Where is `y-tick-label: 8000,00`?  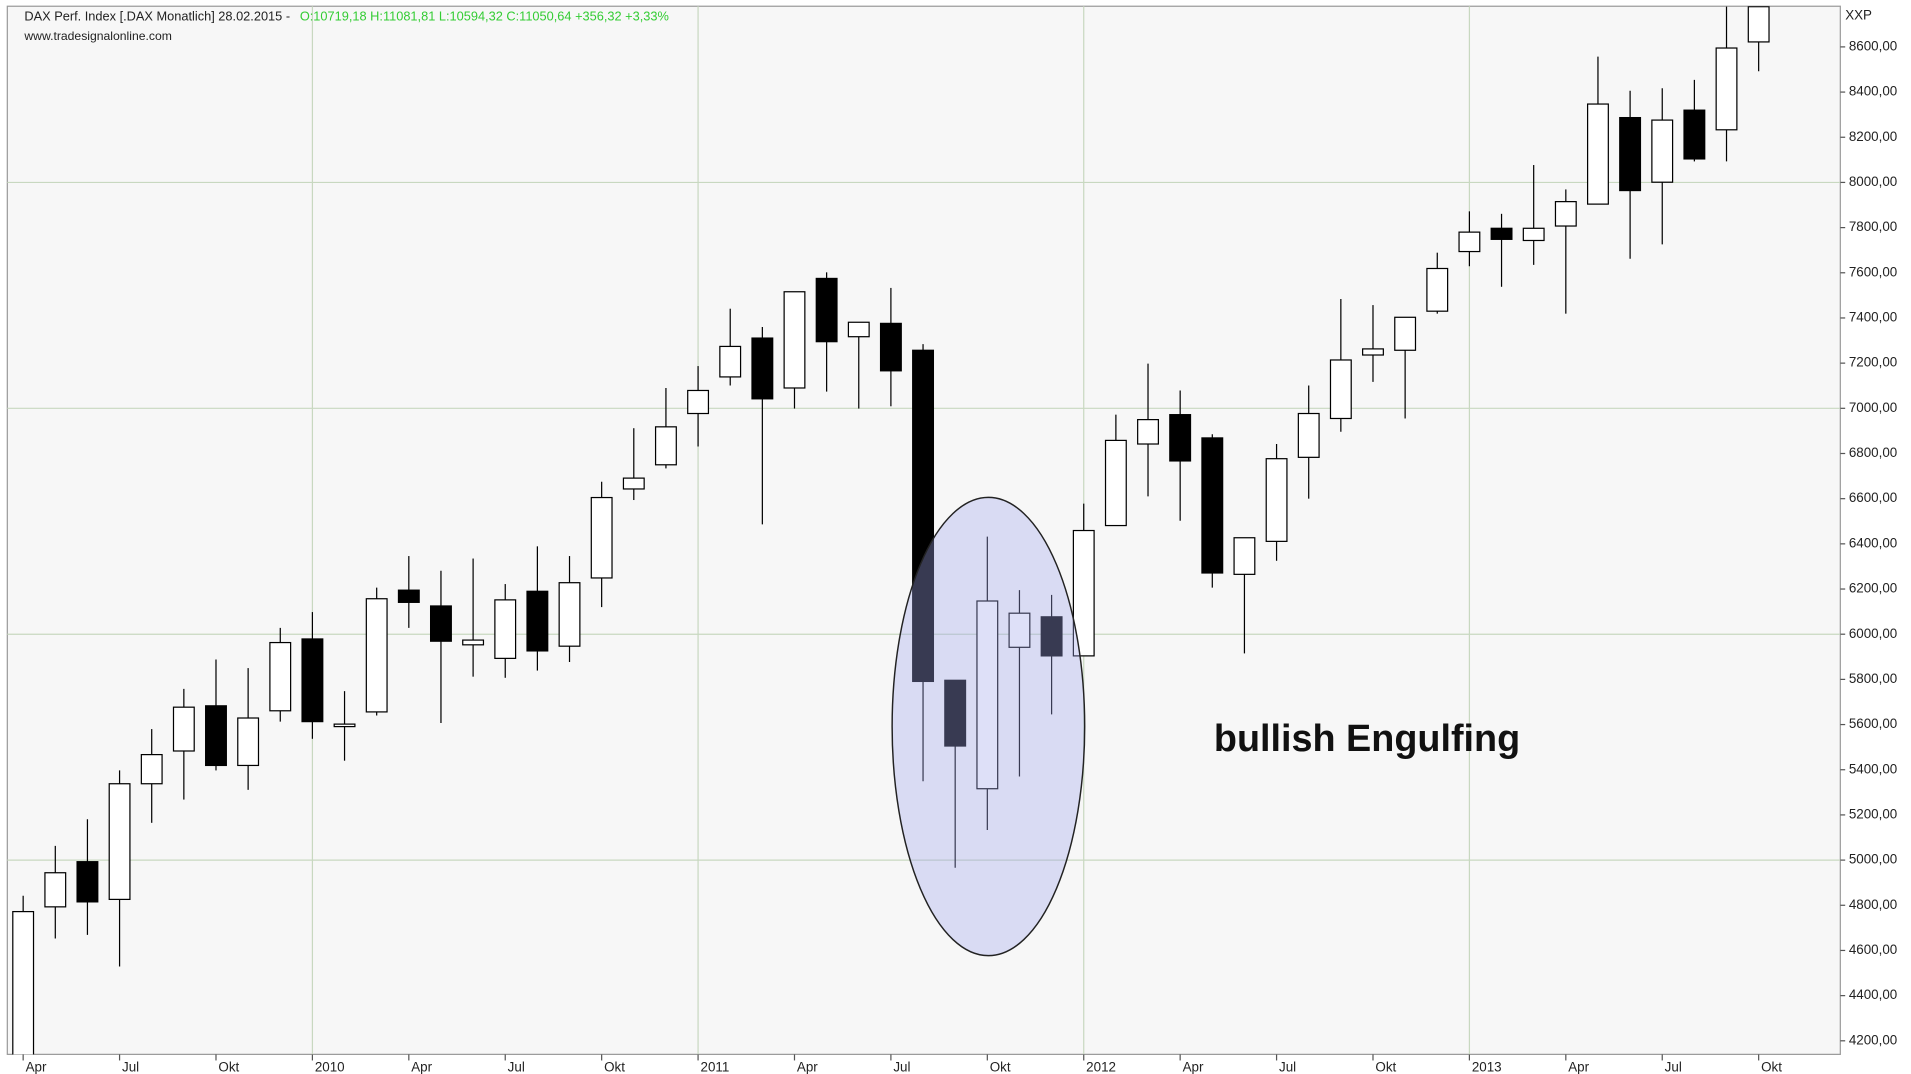 y-tick-label: 8000,00 is located at coordinates (1873, 181).